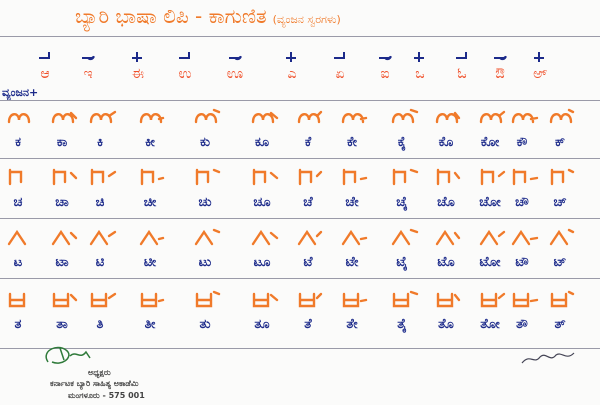 The height and width of the screenshot is (405, 600). What do you see at coordinates (352, 142) in the screenshot?
I see `kannada-syllable: ಕೇ` at bounding box center [352, 142].